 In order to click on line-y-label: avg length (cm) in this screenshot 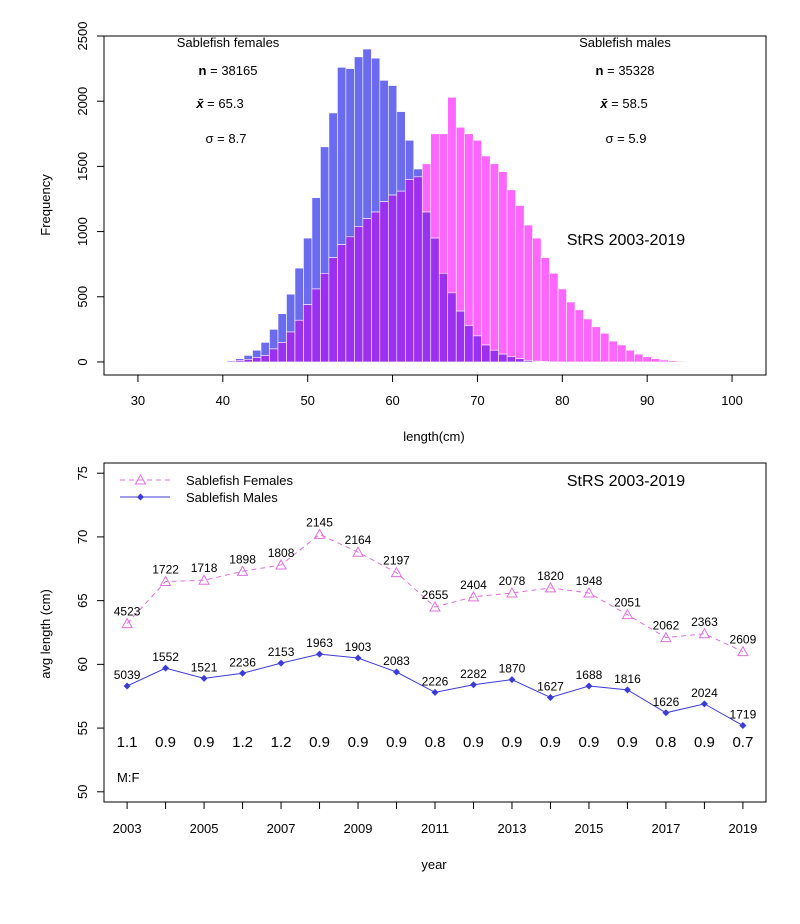, I will do `click(45, 634)`.